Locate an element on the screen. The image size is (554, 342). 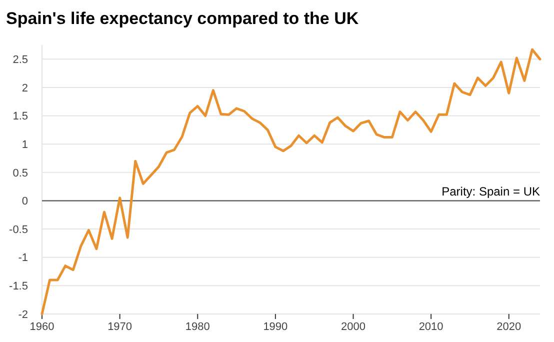
y-tick-label: -2 is located at coordinates (23, 314).